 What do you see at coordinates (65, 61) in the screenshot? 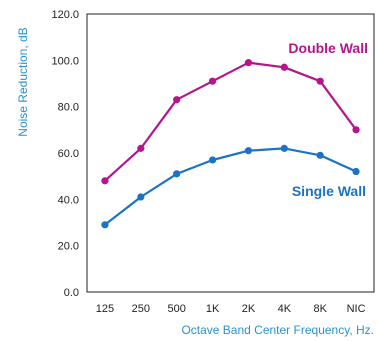
I see `y-tick-label: 100.0` at bounding box center [65, 61].